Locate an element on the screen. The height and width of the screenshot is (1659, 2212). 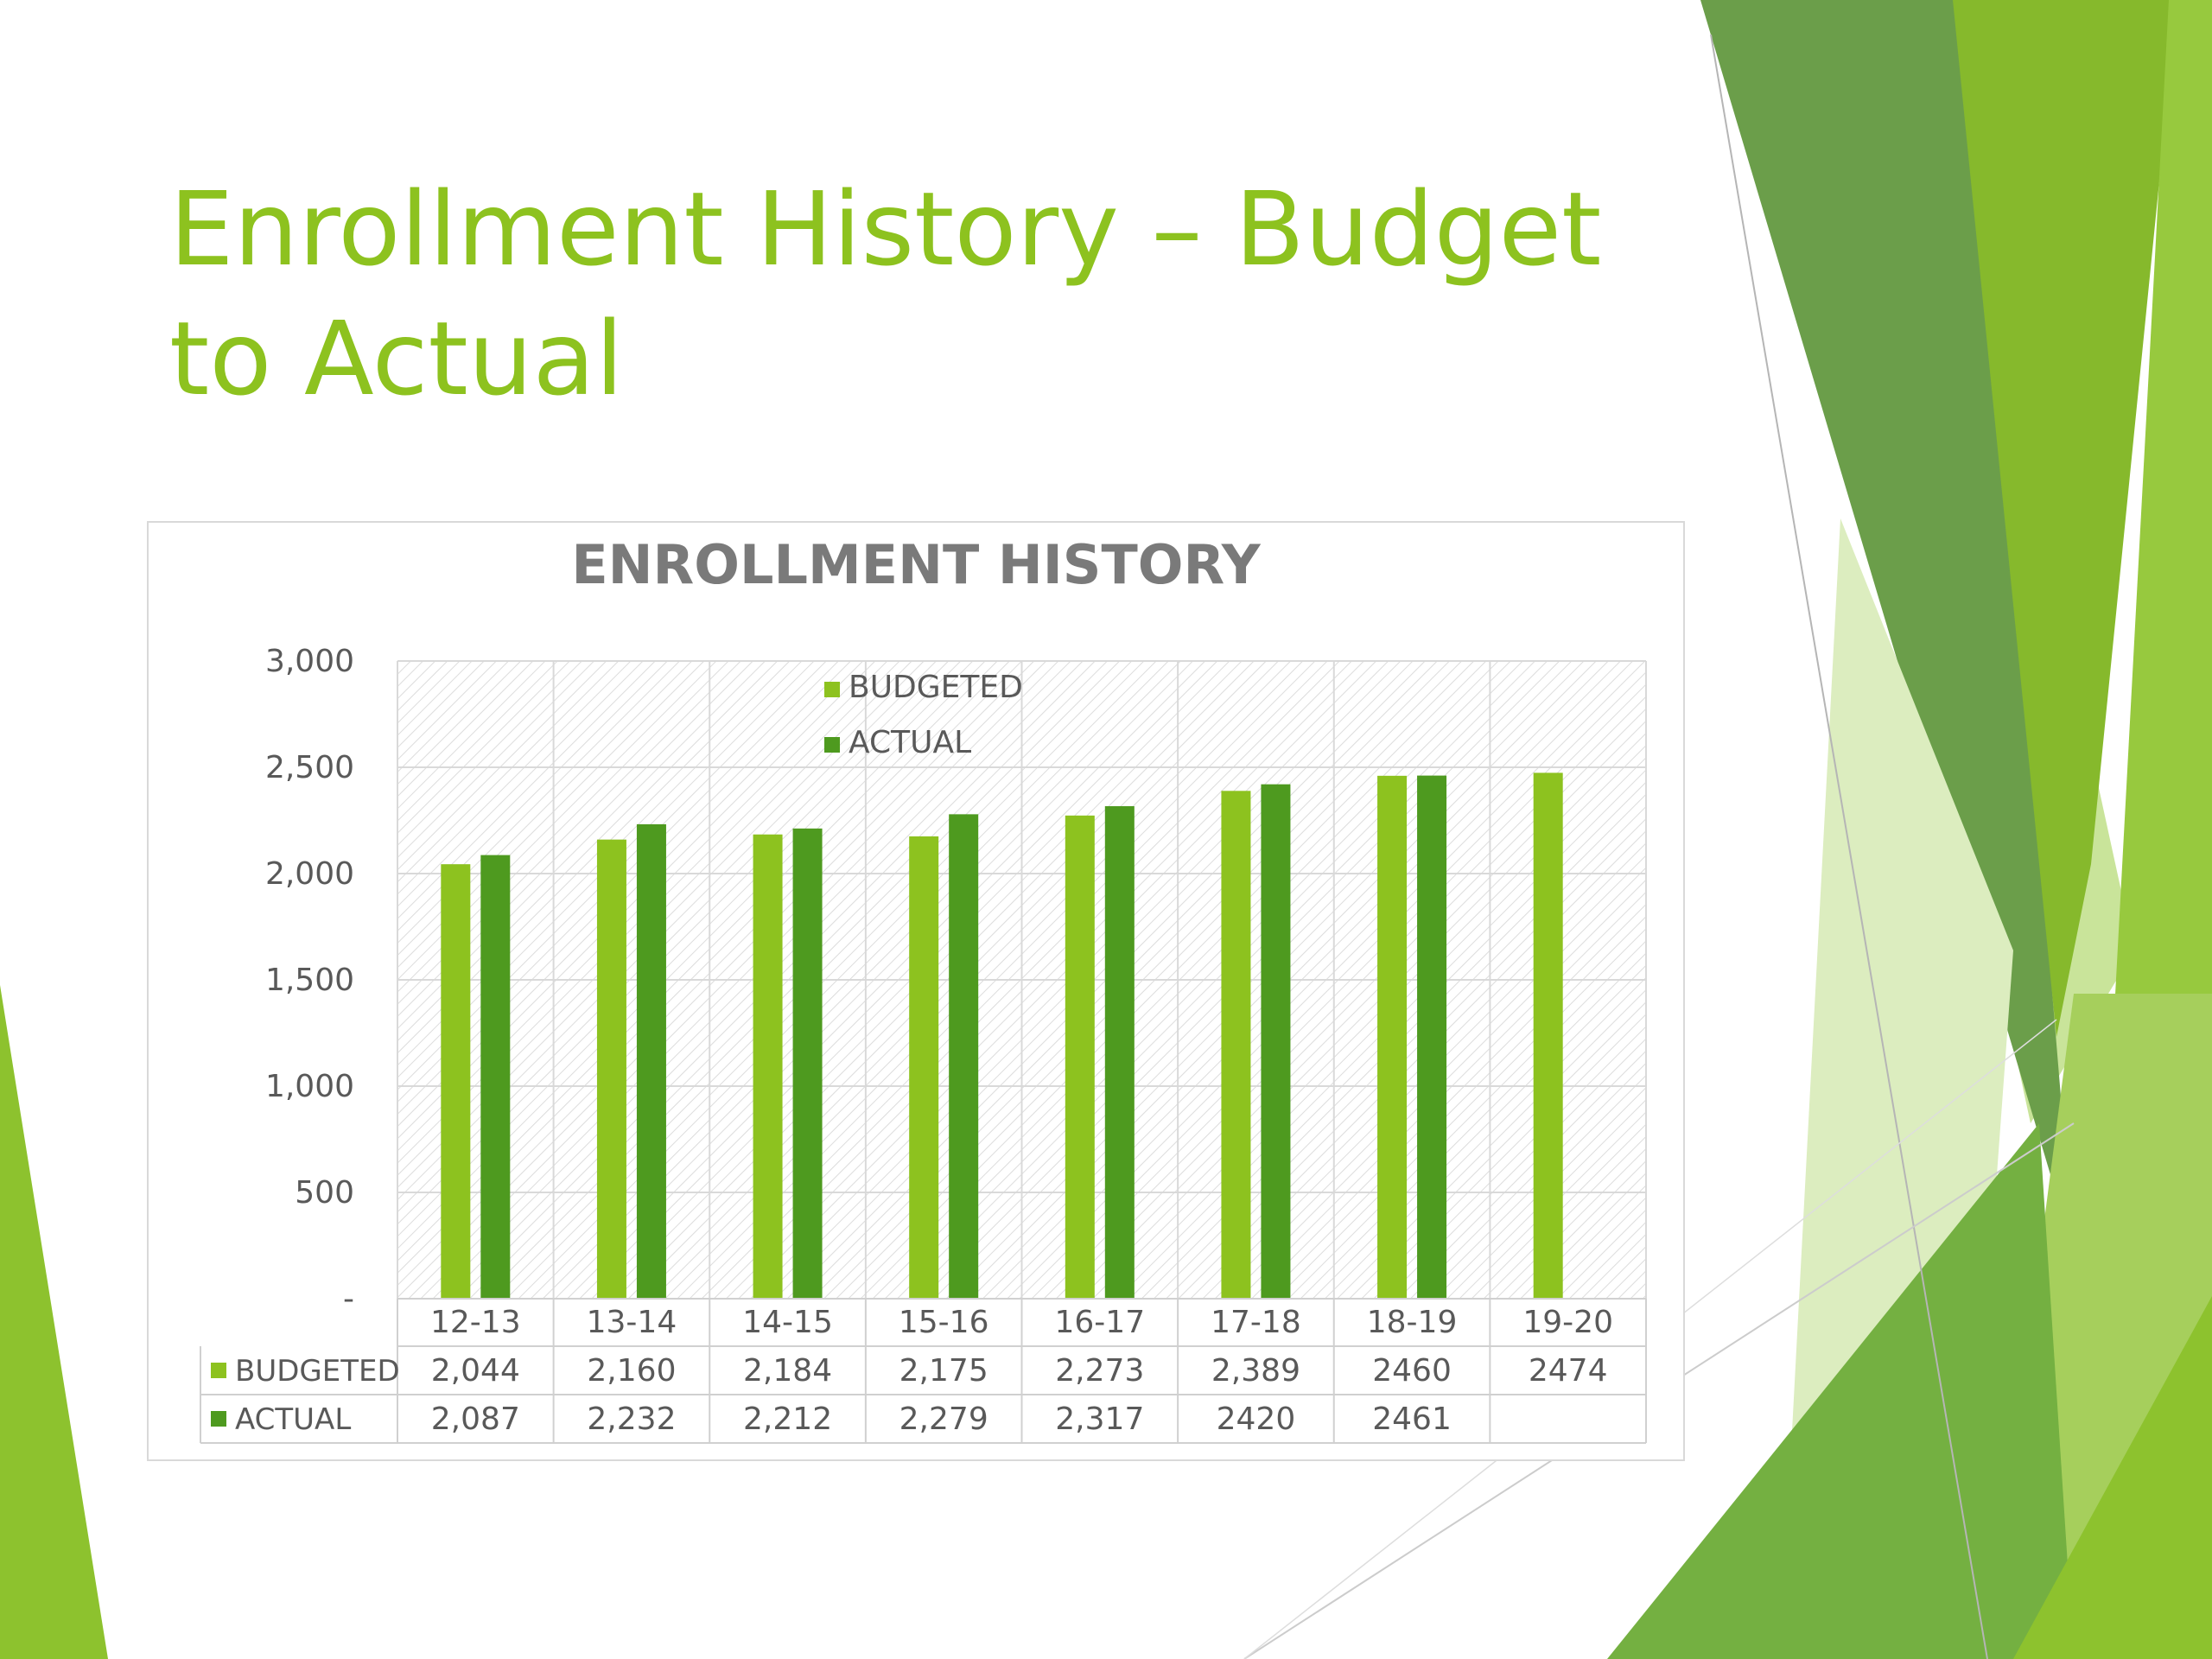
y-tick-label: - is located at coordinates (348, 1299).